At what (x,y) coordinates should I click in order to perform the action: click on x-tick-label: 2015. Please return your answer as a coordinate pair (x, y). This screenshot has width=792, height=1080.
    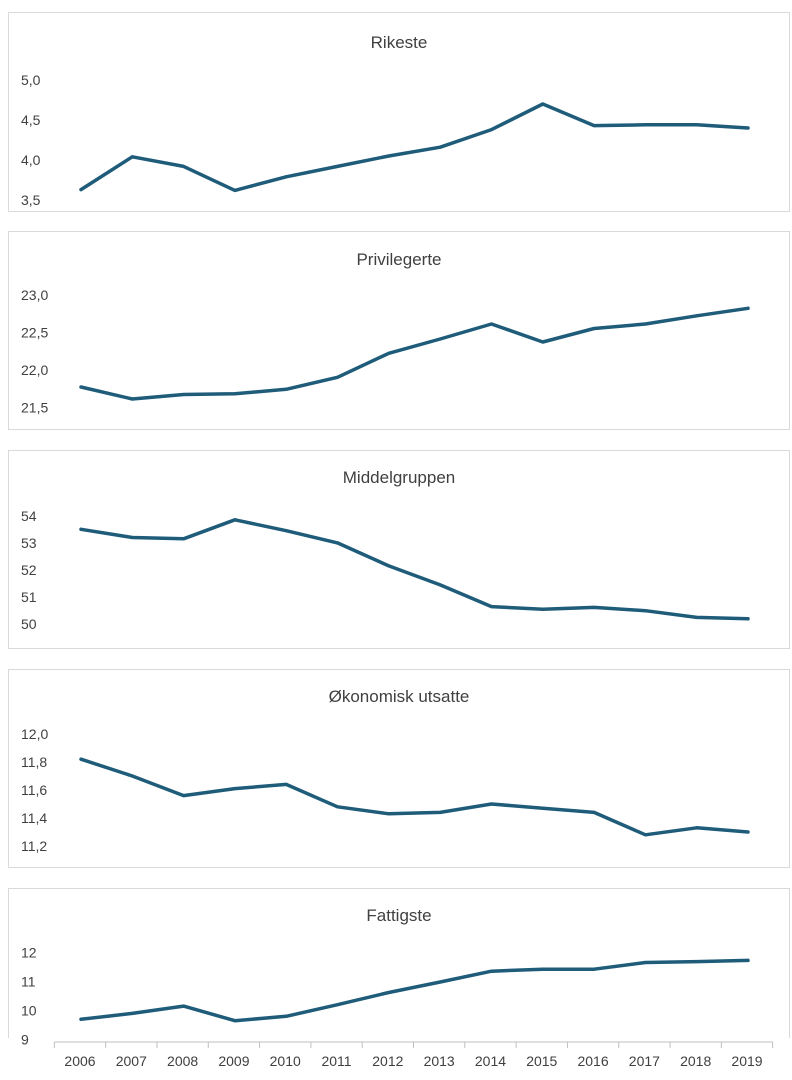
    Looking at the image, I should click on (541, 1061).